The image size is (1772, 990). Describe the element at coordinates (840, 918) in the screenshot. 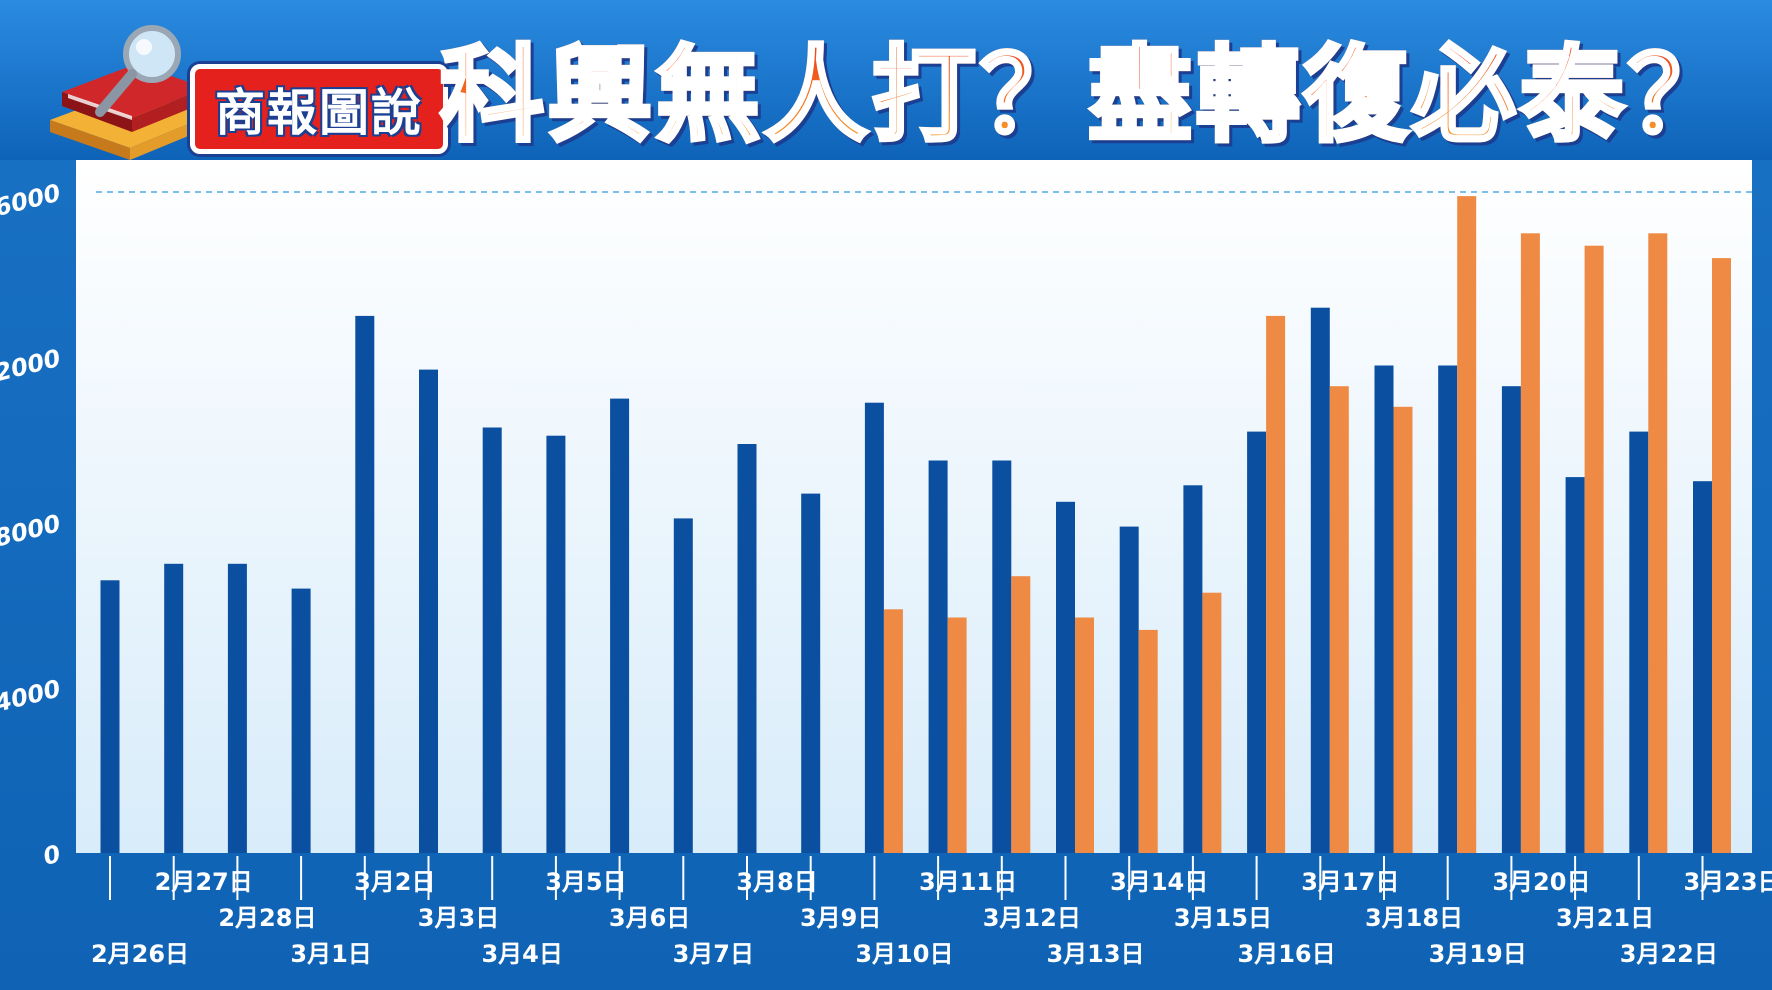

I see `x-tick-label: 3月9日` at that location.